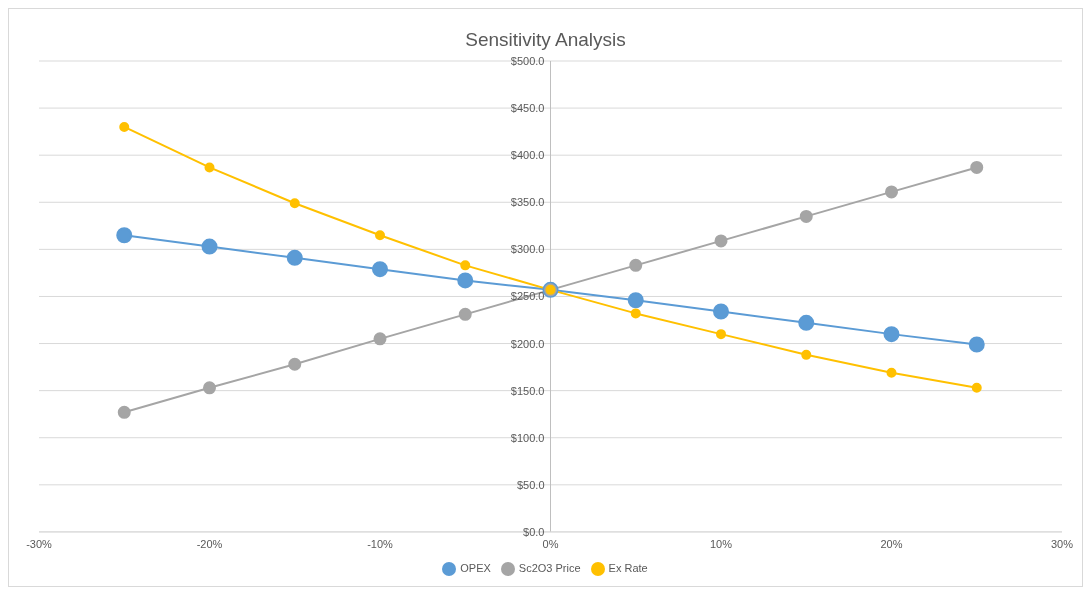 This screenshot has height=589, width=1089. I want to click on y-tick-label: $300.0, so click(527, 249).